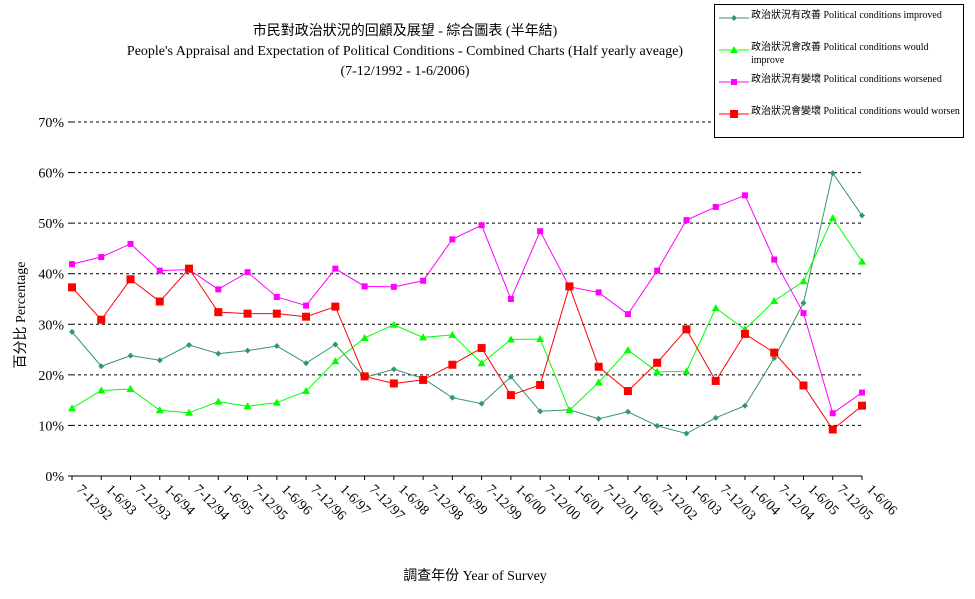 This screenshot has height=599, width=975. What do you see at coordinates (846, 79) in the screenshot?
I see `legend-label-worsened: 政治狀況有變壞 Political conditions worsened` at bounding box center [846, 79].